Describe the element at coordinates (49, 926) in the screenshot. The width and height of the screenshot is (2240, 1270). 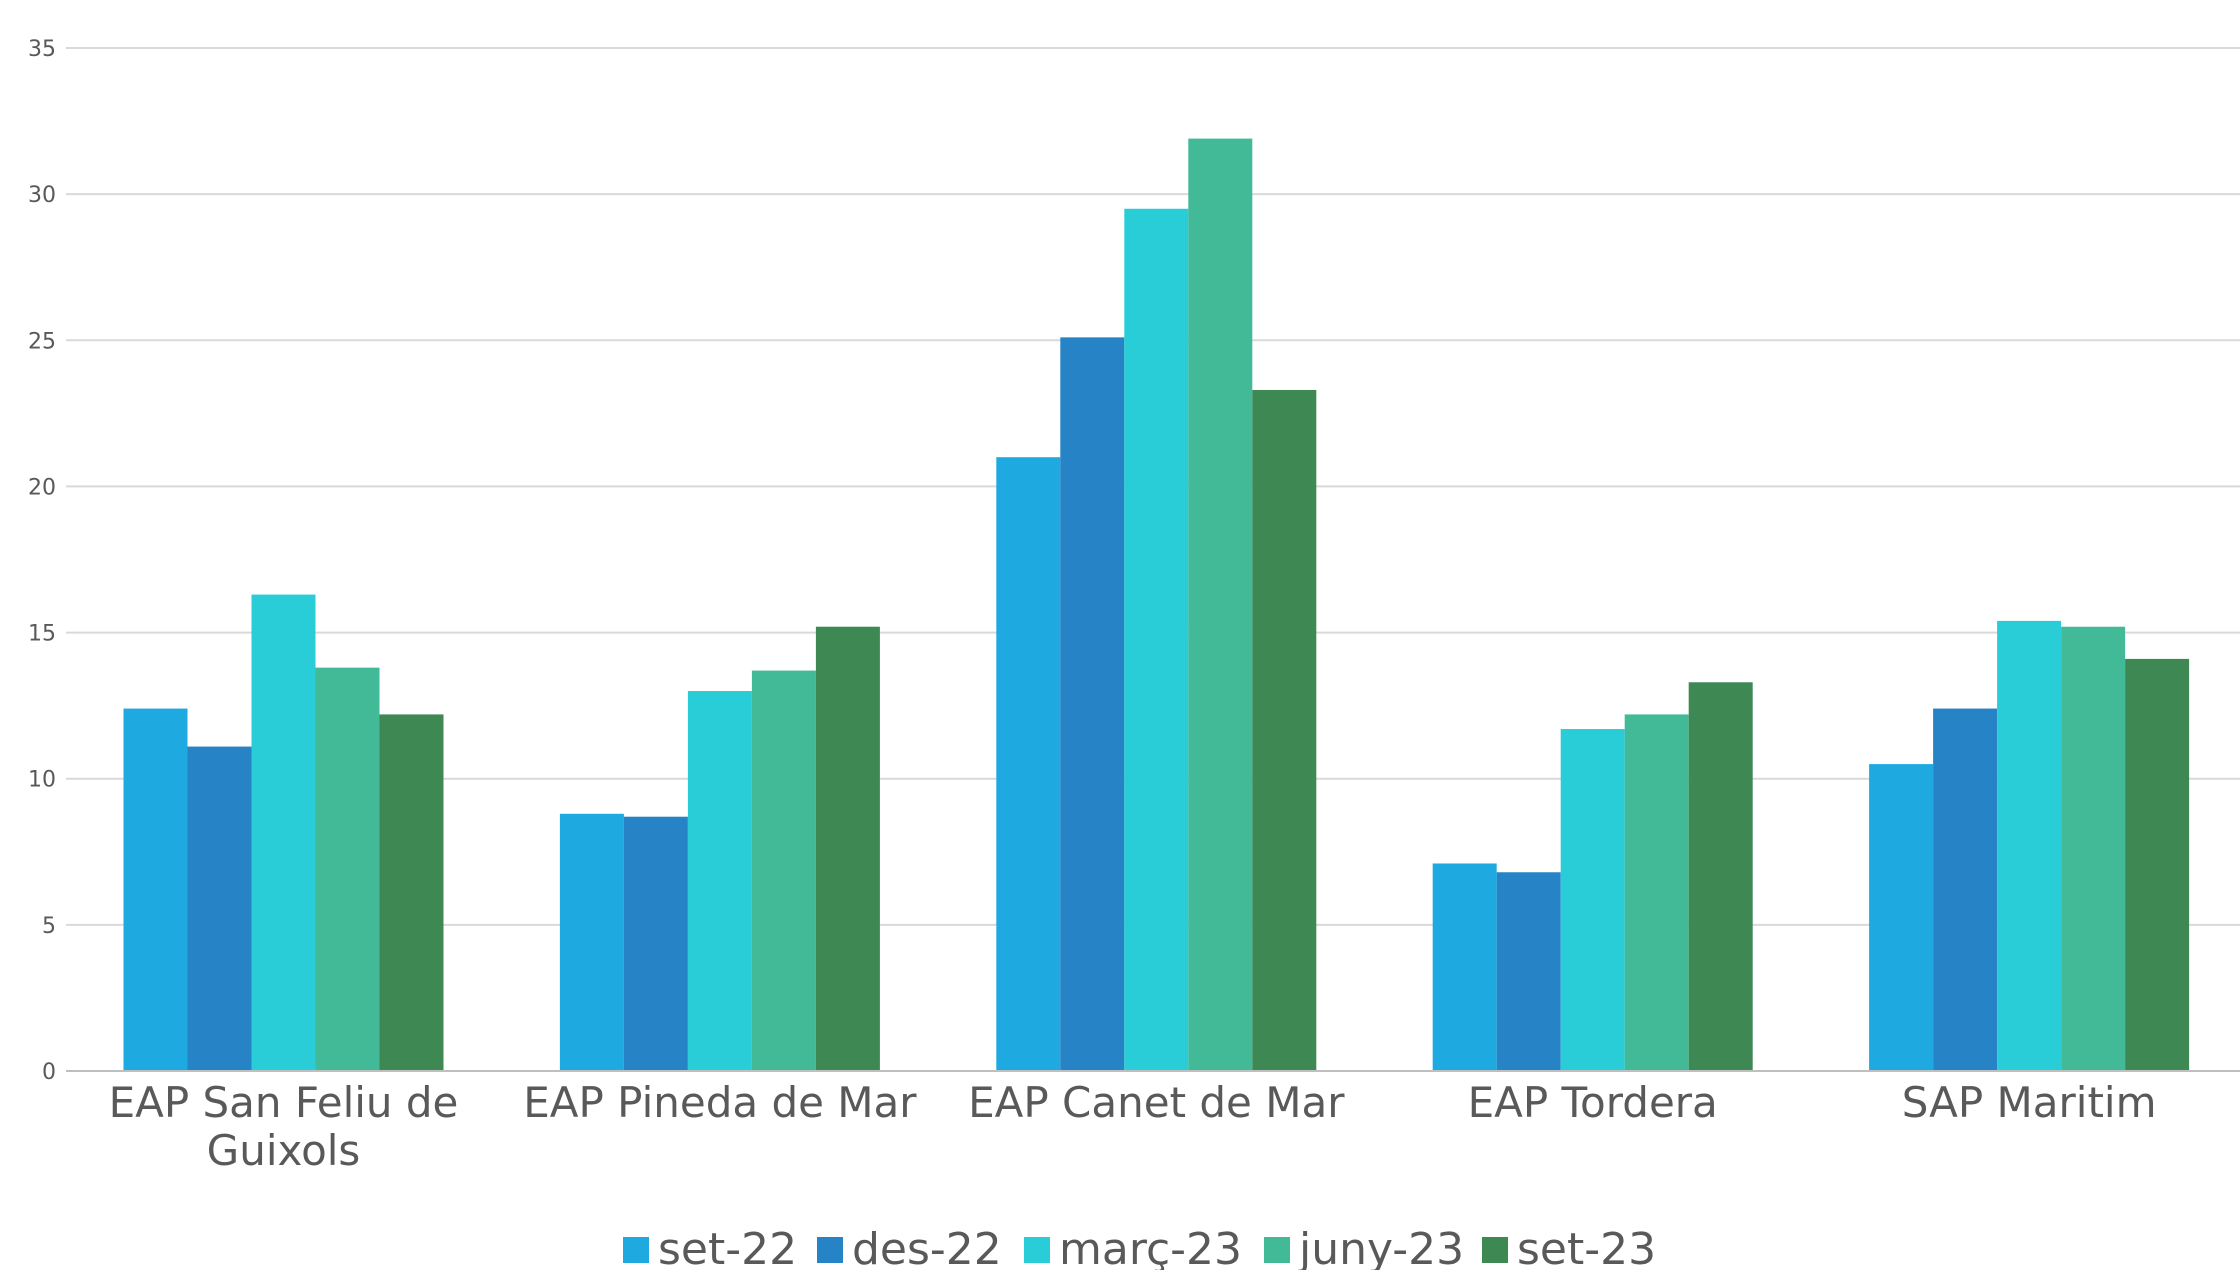
I see `y-tick-label: 5` at that location.